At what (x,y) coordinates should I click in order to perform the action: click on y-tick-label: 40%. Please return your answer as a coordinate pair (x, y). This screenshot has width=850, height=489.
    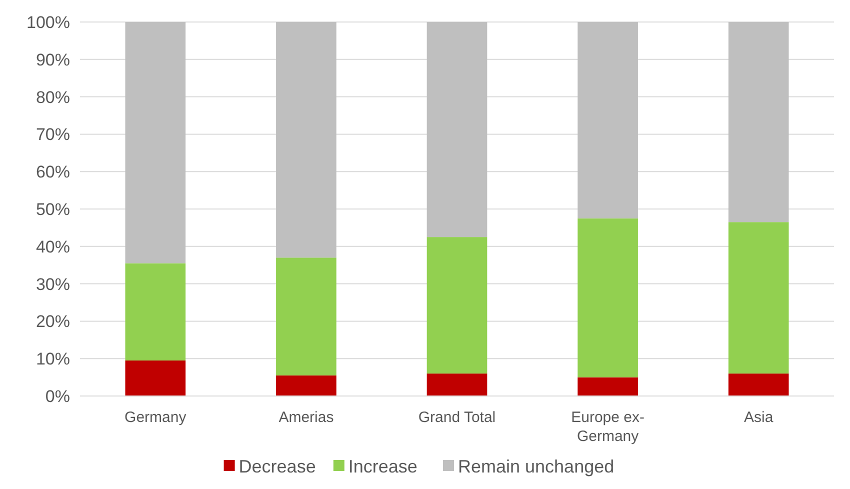
    Looking at the image, I should click on (53, 246).